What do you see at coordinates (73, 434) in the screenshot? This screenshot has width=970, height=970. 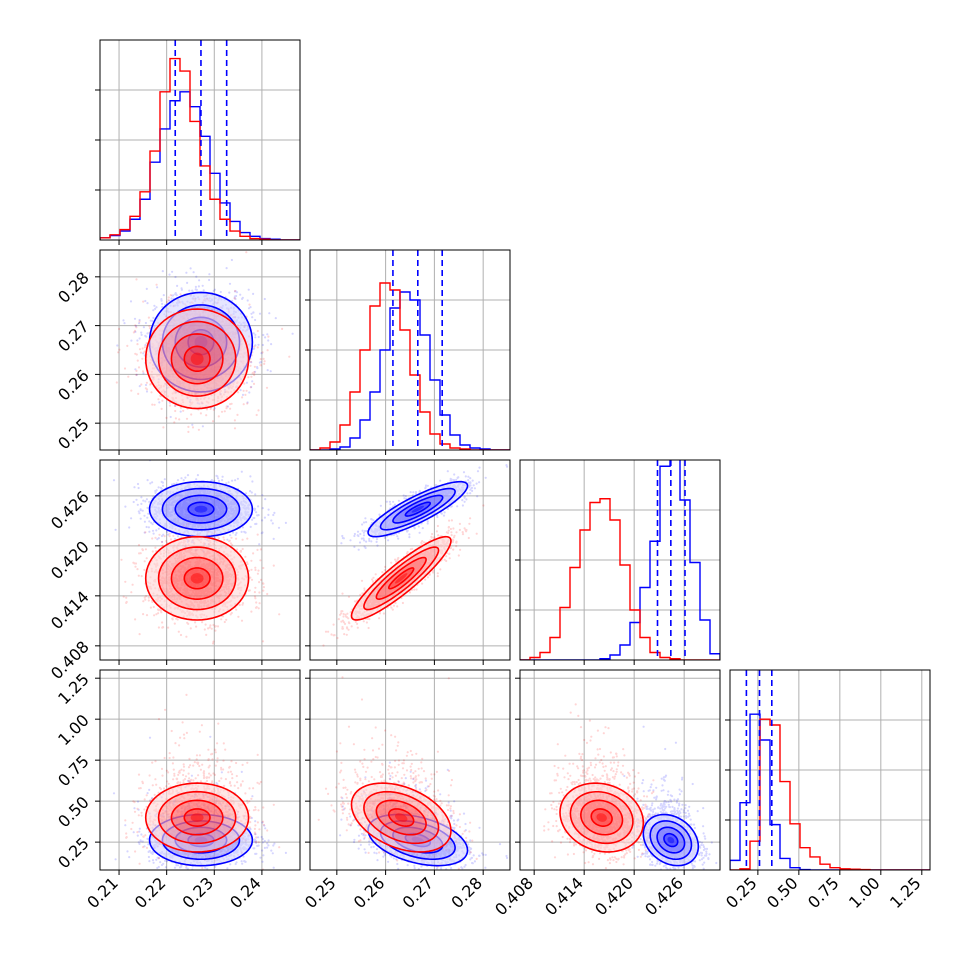 I see `y-tick-label: 0.25` at bounding box center [73, 434].